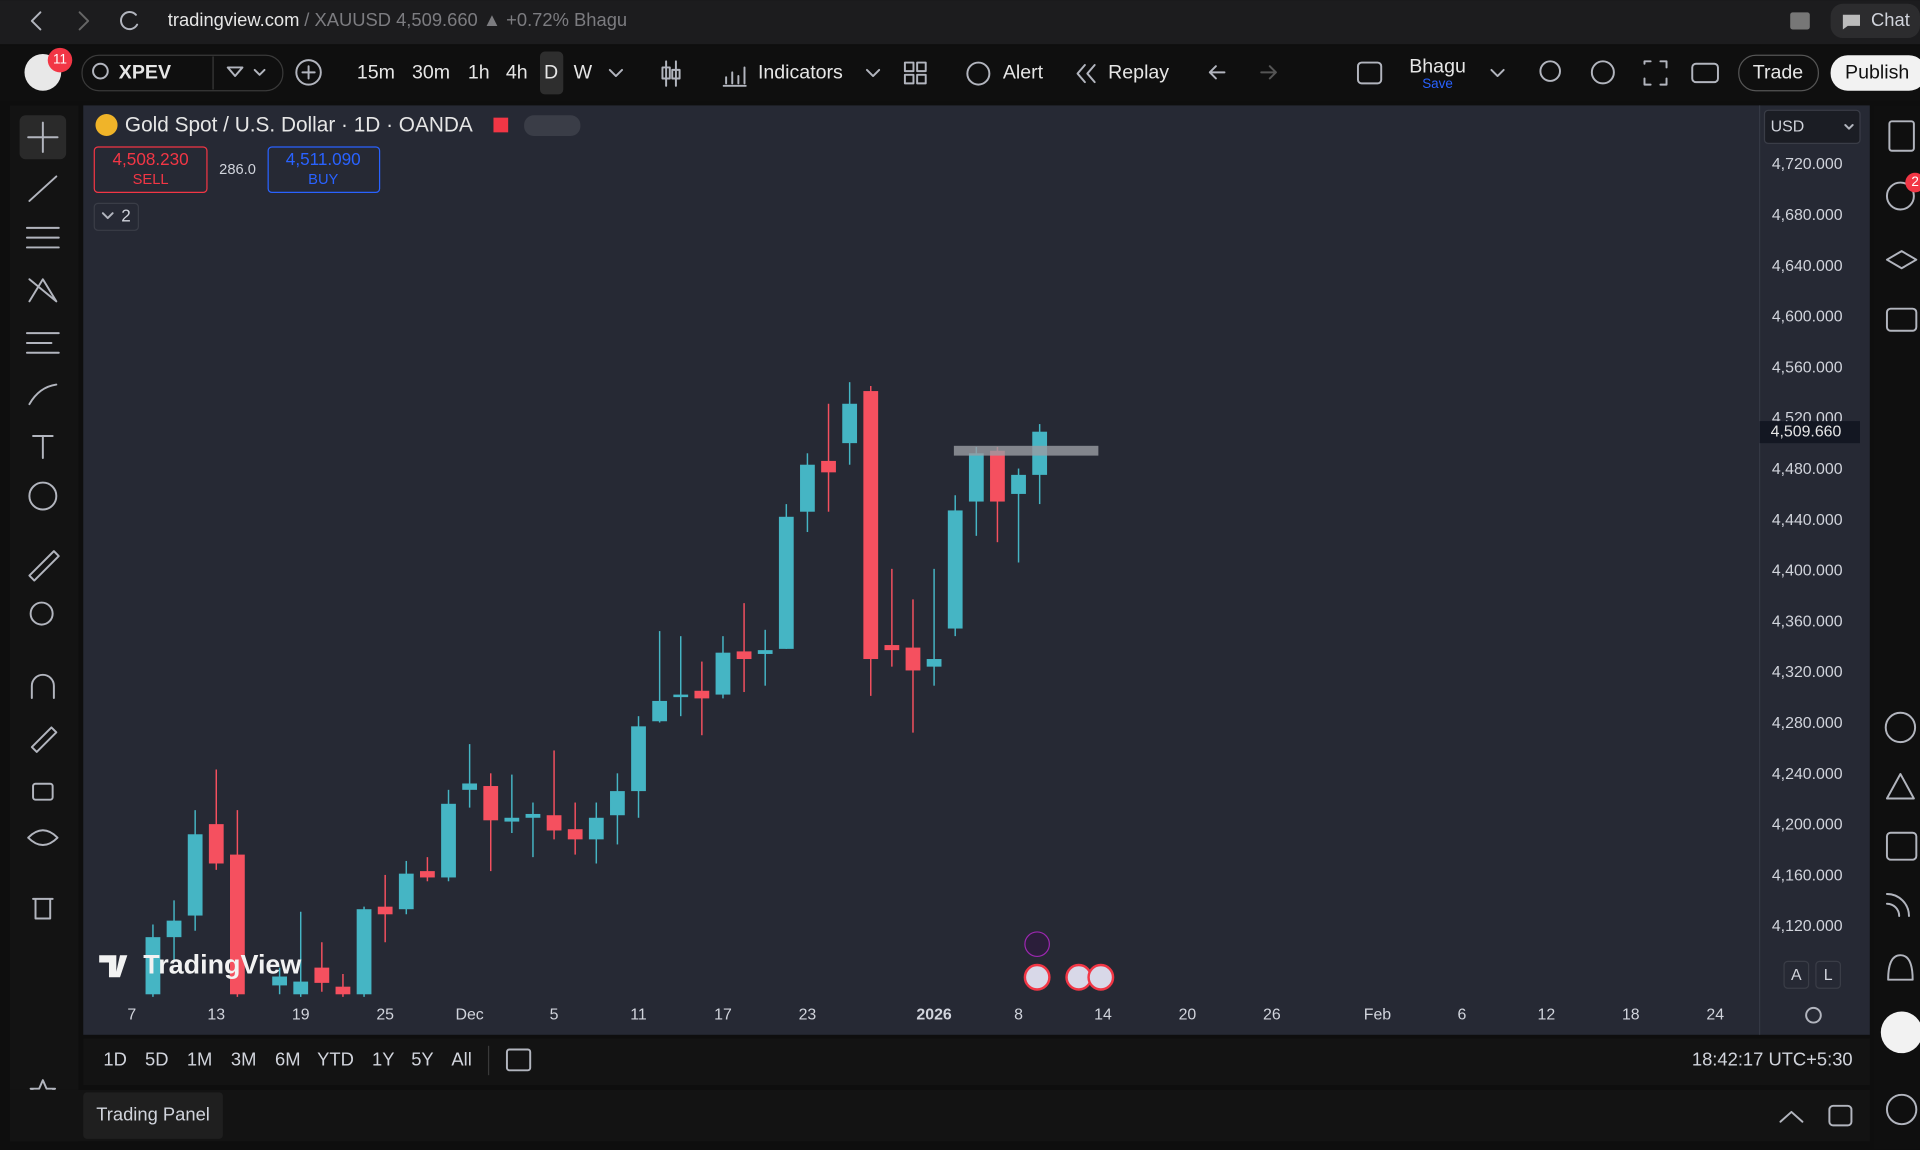 This screenshot has height=1150, width=1920. Describe the element at coordinates (1900, 727) in the screenshot. I see `screener` at that location.